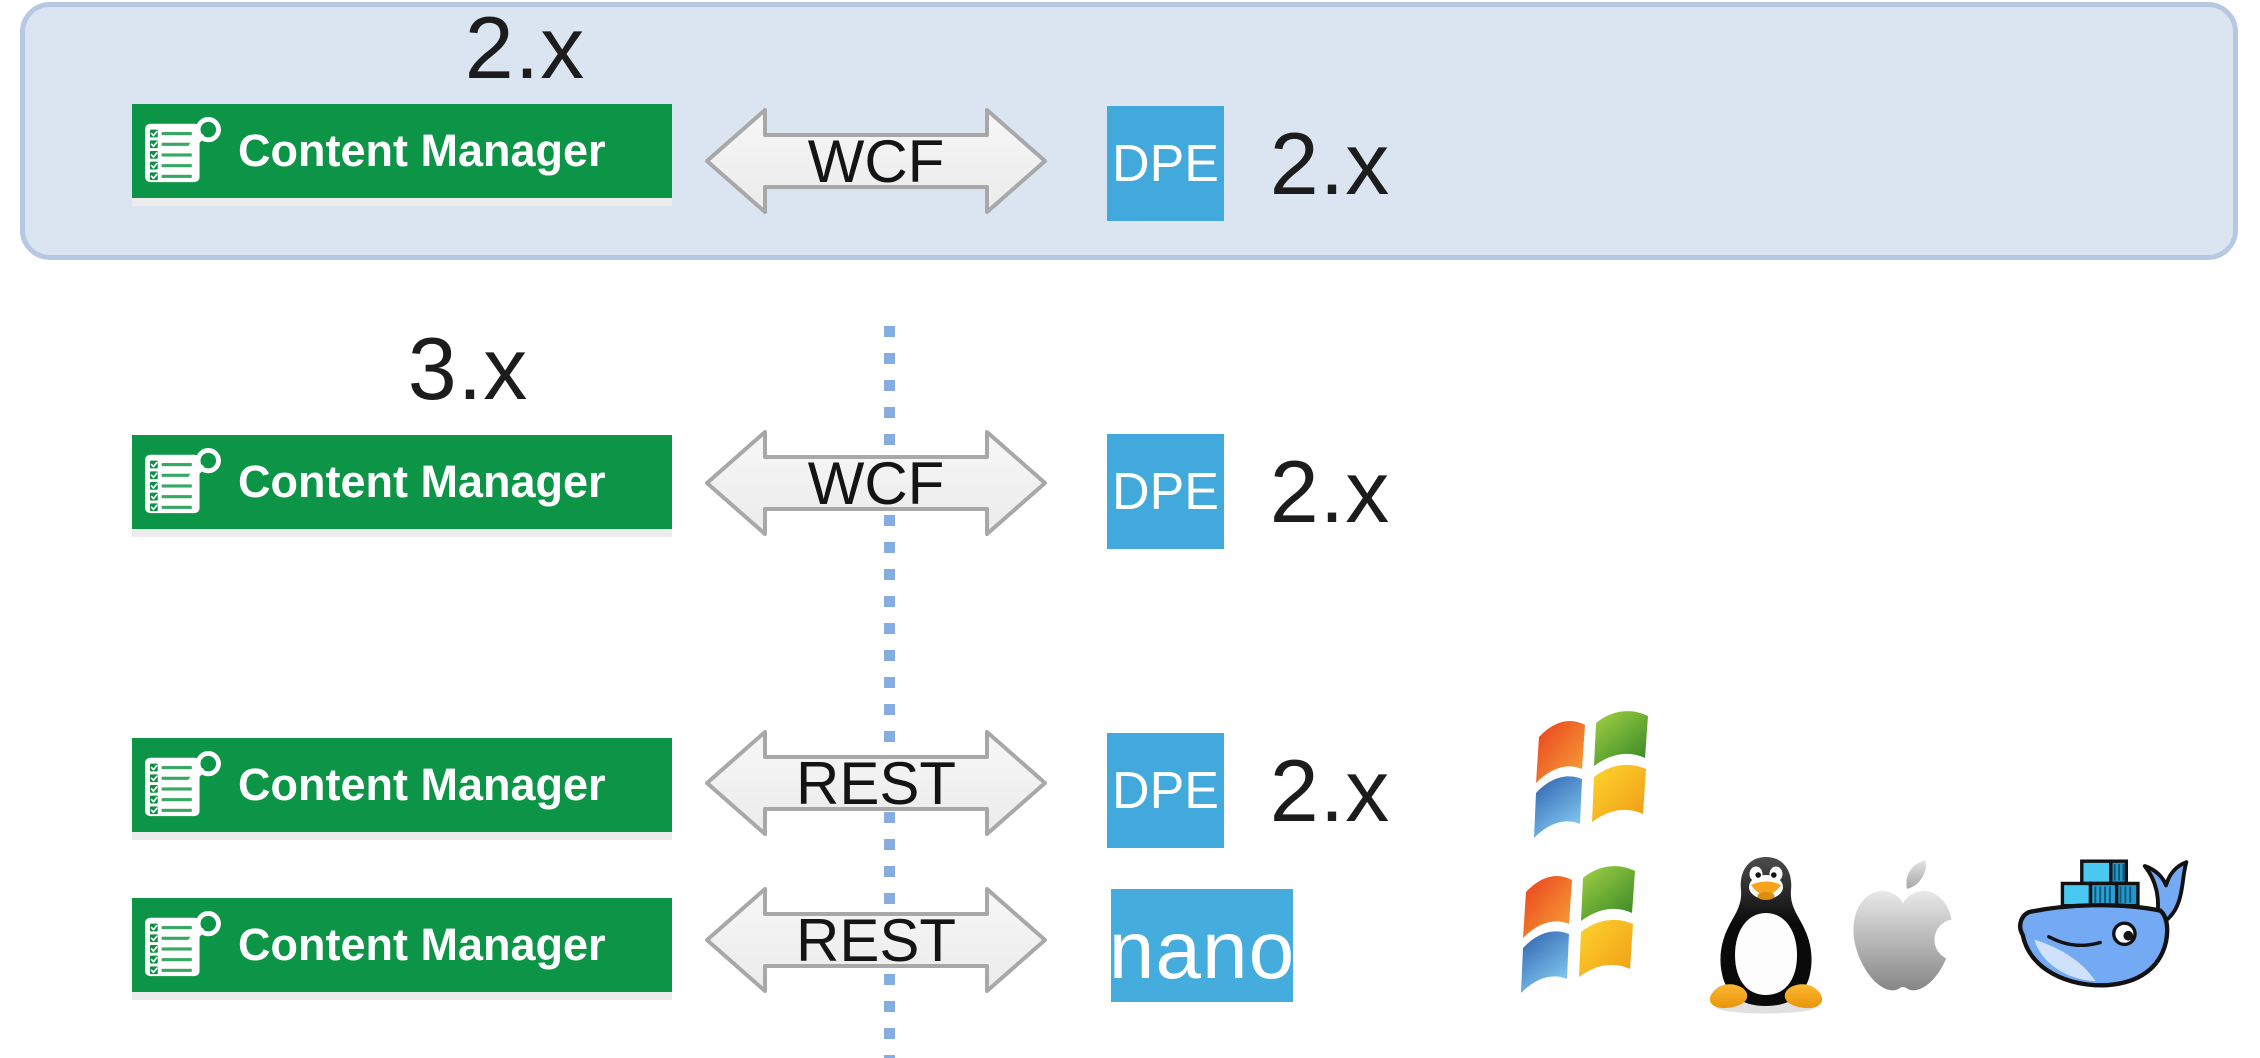 The height and width of the screenshot is (1058, 2260). I want to click on apple-icon, so click(1903, 931).